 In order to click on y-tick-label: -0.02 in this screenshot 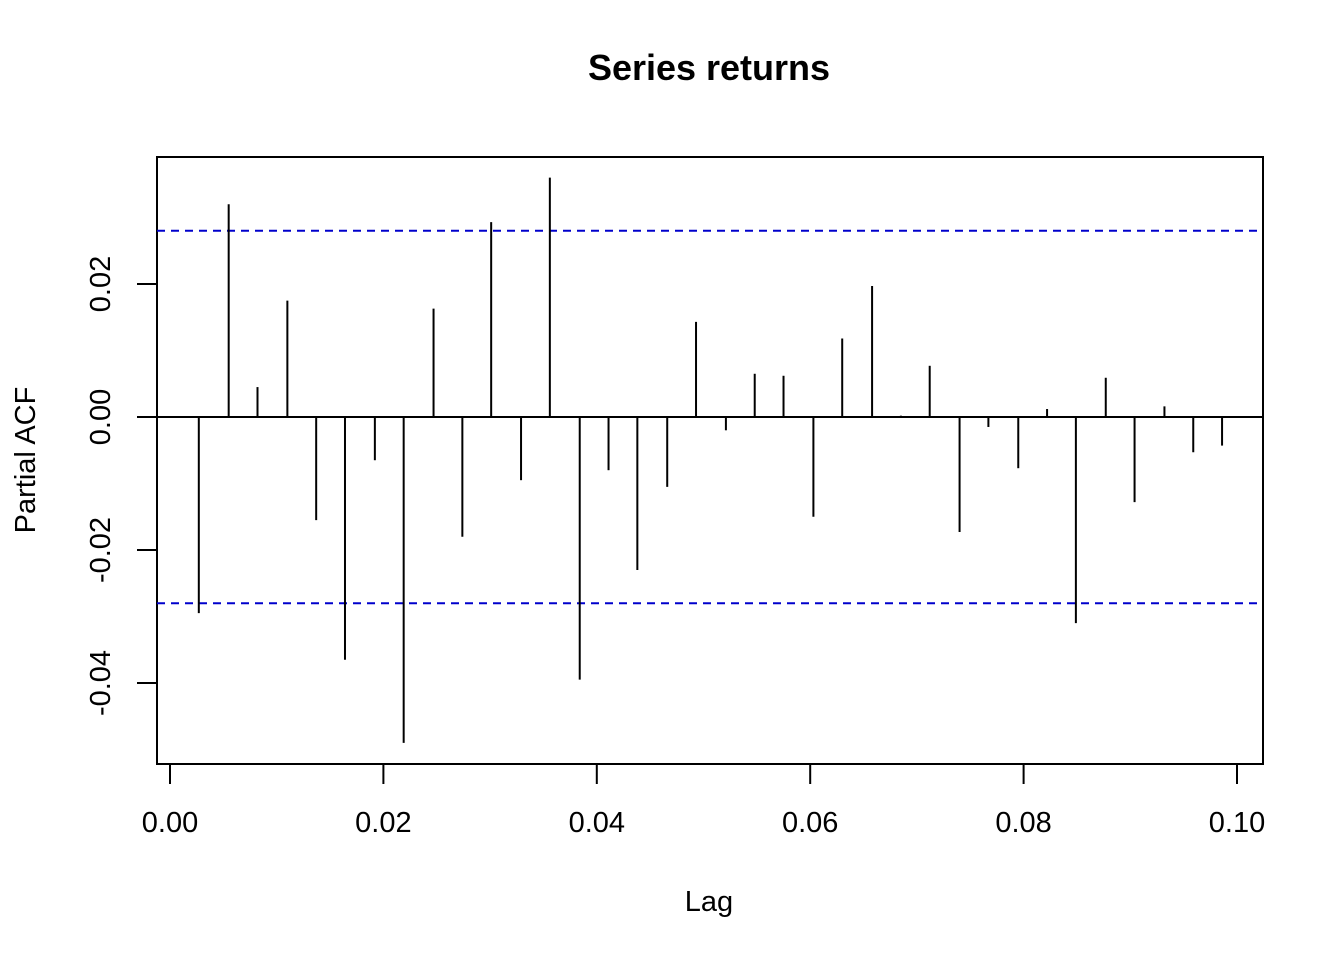, I will do `click(101, 550)`.